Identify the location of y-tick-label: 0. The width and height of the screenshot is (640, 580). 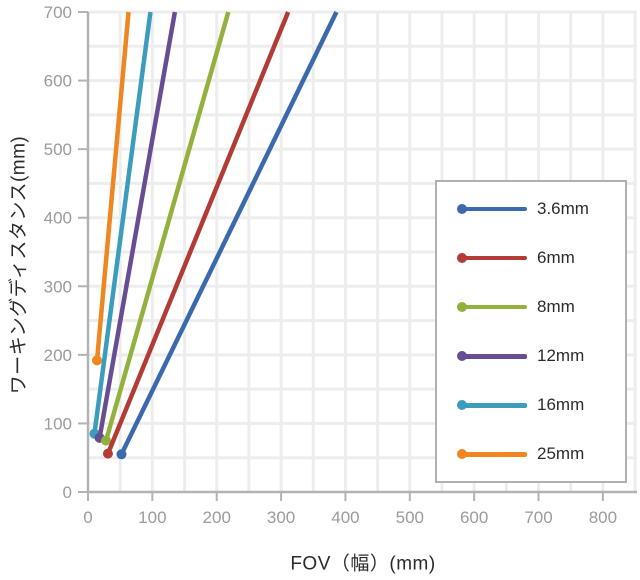
(67, 492).